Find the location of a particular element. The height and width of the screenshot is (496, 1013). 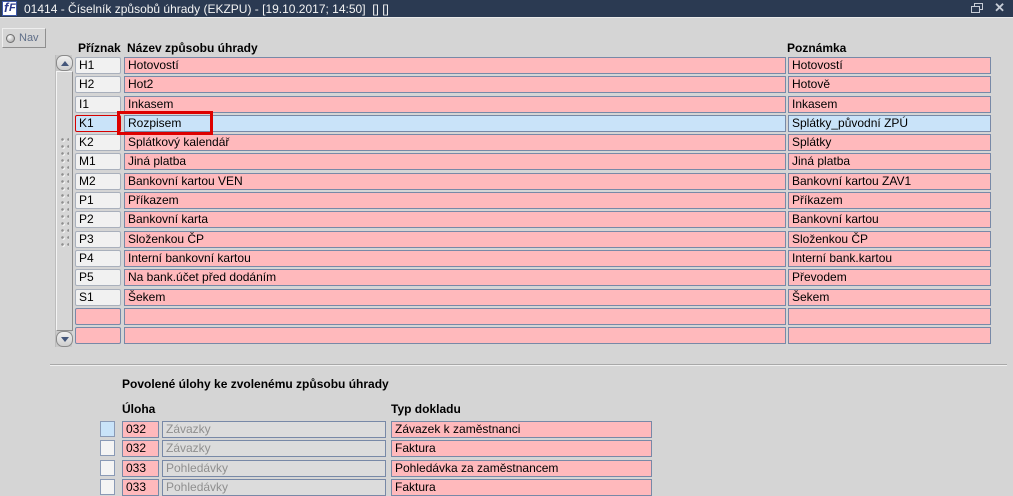

nazev-cell: Hotovostí is located at coordinates (455, 65).